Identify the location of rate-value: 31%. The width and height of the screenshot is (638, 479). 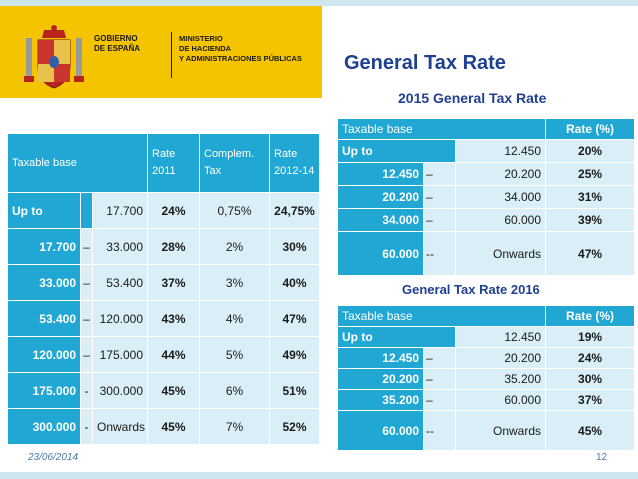
(590, 197).